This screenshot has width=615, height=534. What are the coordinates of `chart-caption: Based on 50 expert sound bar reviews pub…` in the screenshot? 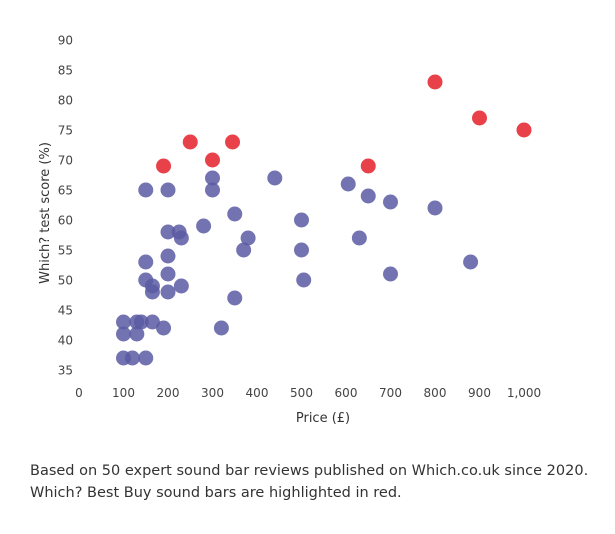 It's located at (315, 482).